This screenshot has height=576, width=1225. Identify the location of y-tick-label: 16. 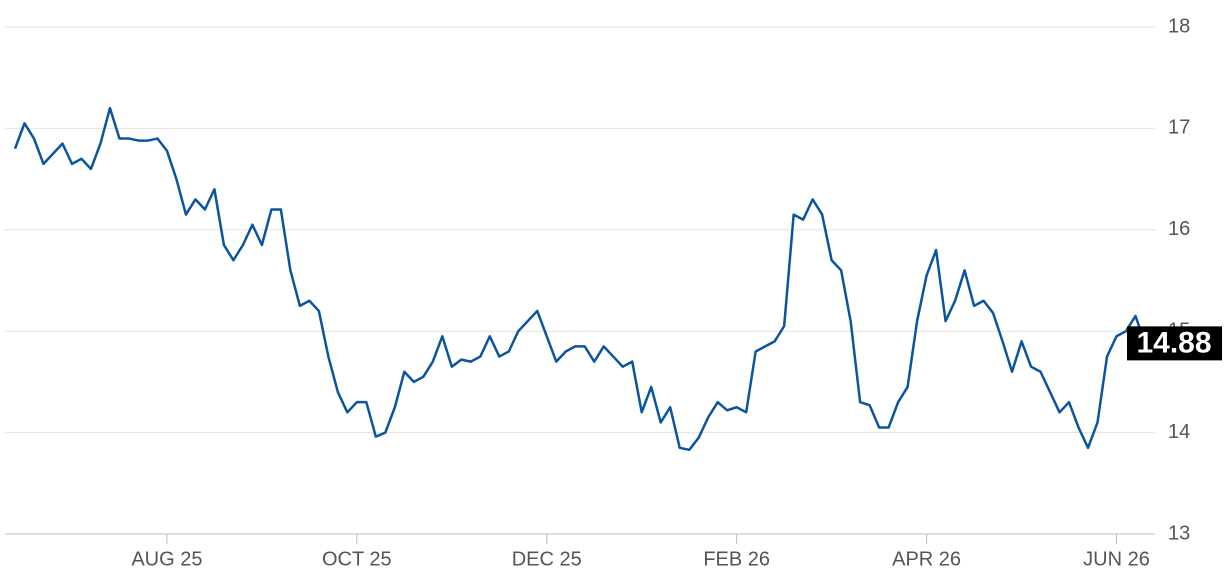
(1179, 229).